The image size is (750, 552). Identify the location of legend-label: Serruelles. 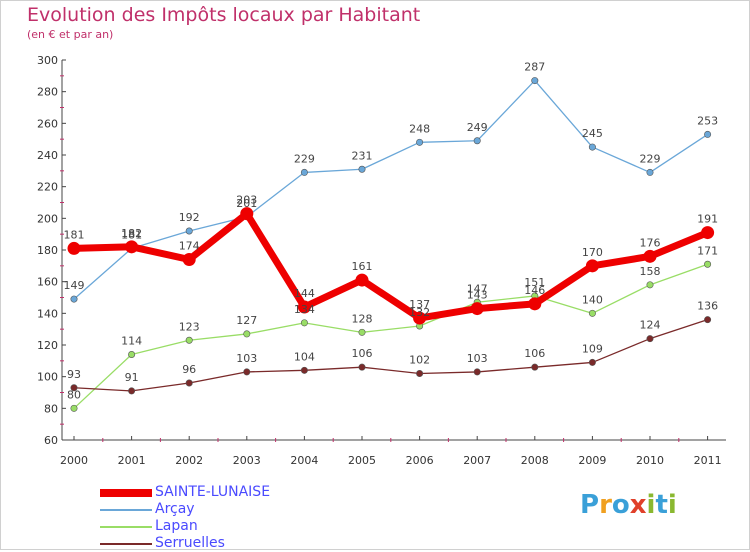
(190, 543).